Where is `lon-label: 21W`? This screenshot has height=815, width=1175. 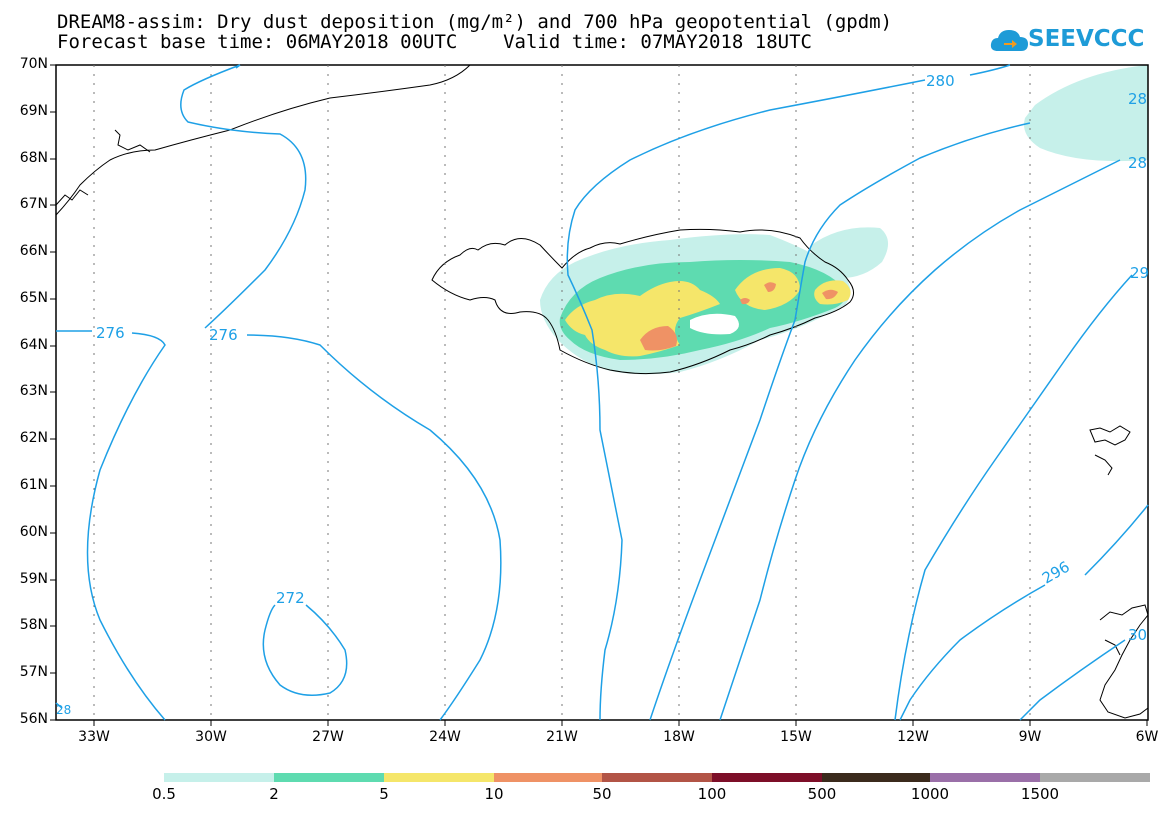 lon-label: 21W is located at coordinates (562, 737).